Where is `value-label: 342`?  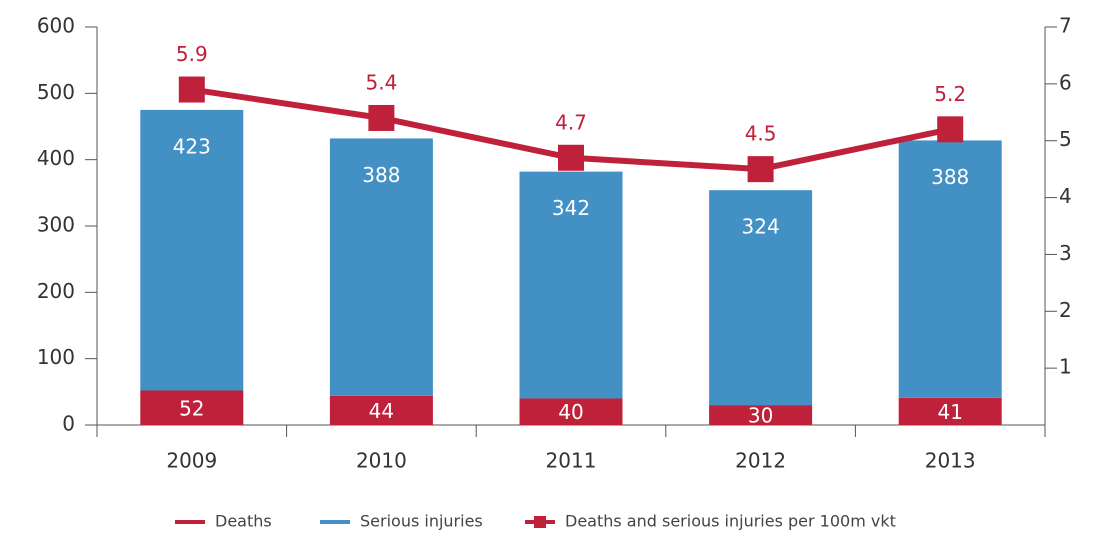
value-label: 342 is located at coordinates (571, 208).